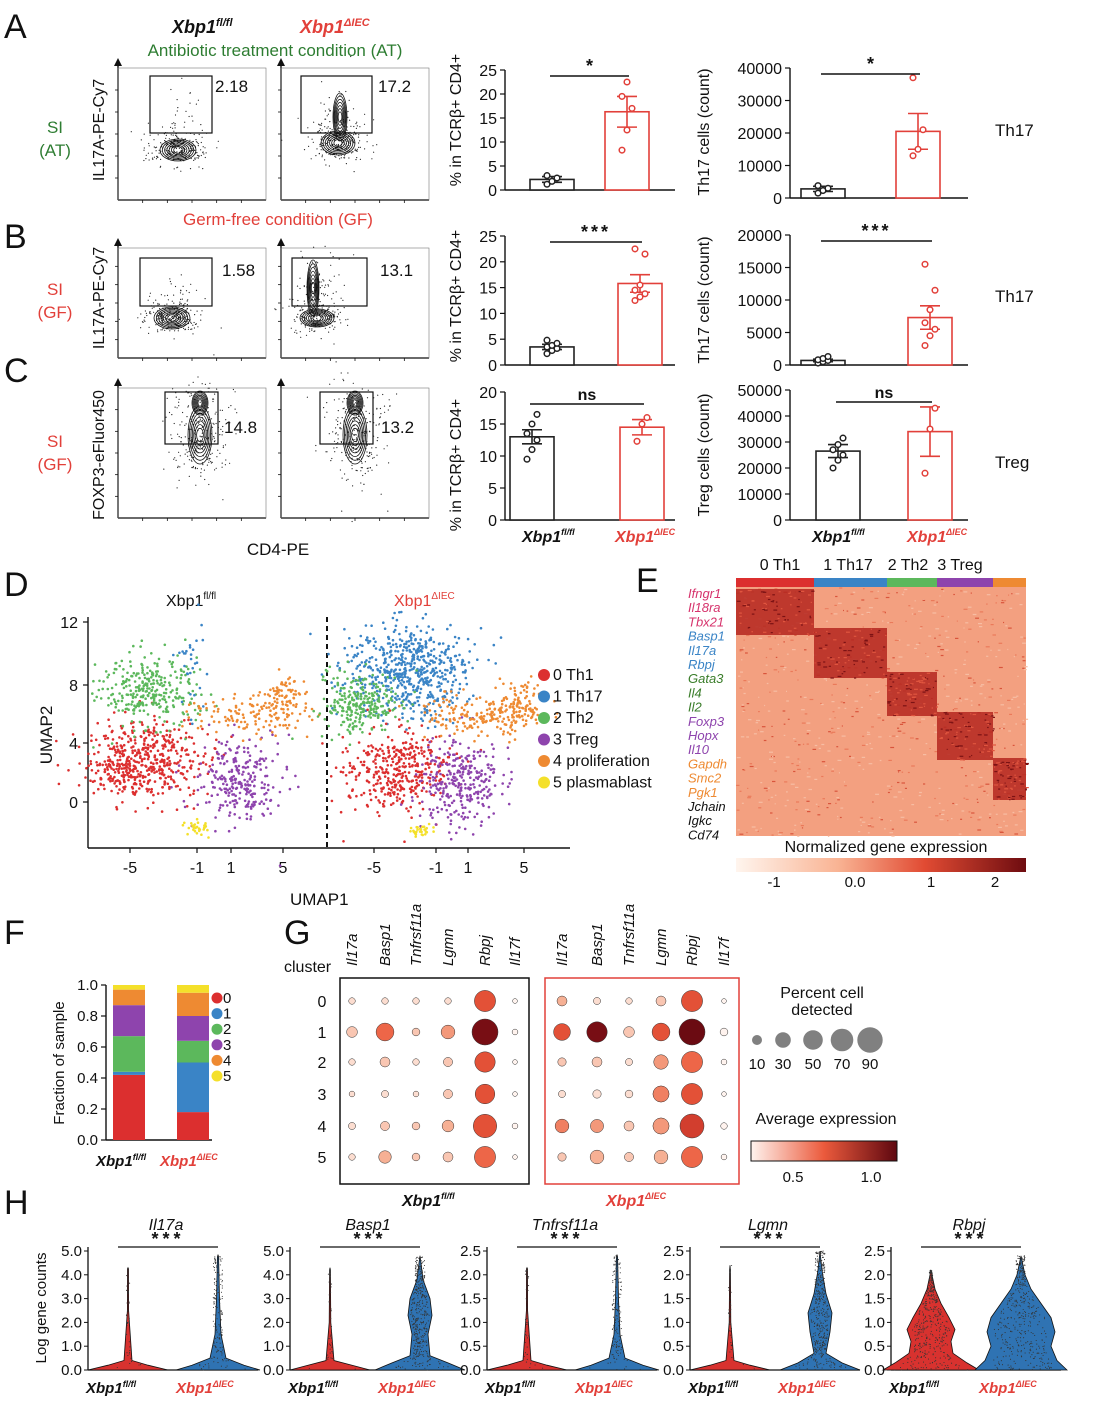 This screenshot has height=1422, width=1094. Describe the element at coordinates (760, 236) in the screenshot. I see `bar-y-tick-label: 20000` at that location.